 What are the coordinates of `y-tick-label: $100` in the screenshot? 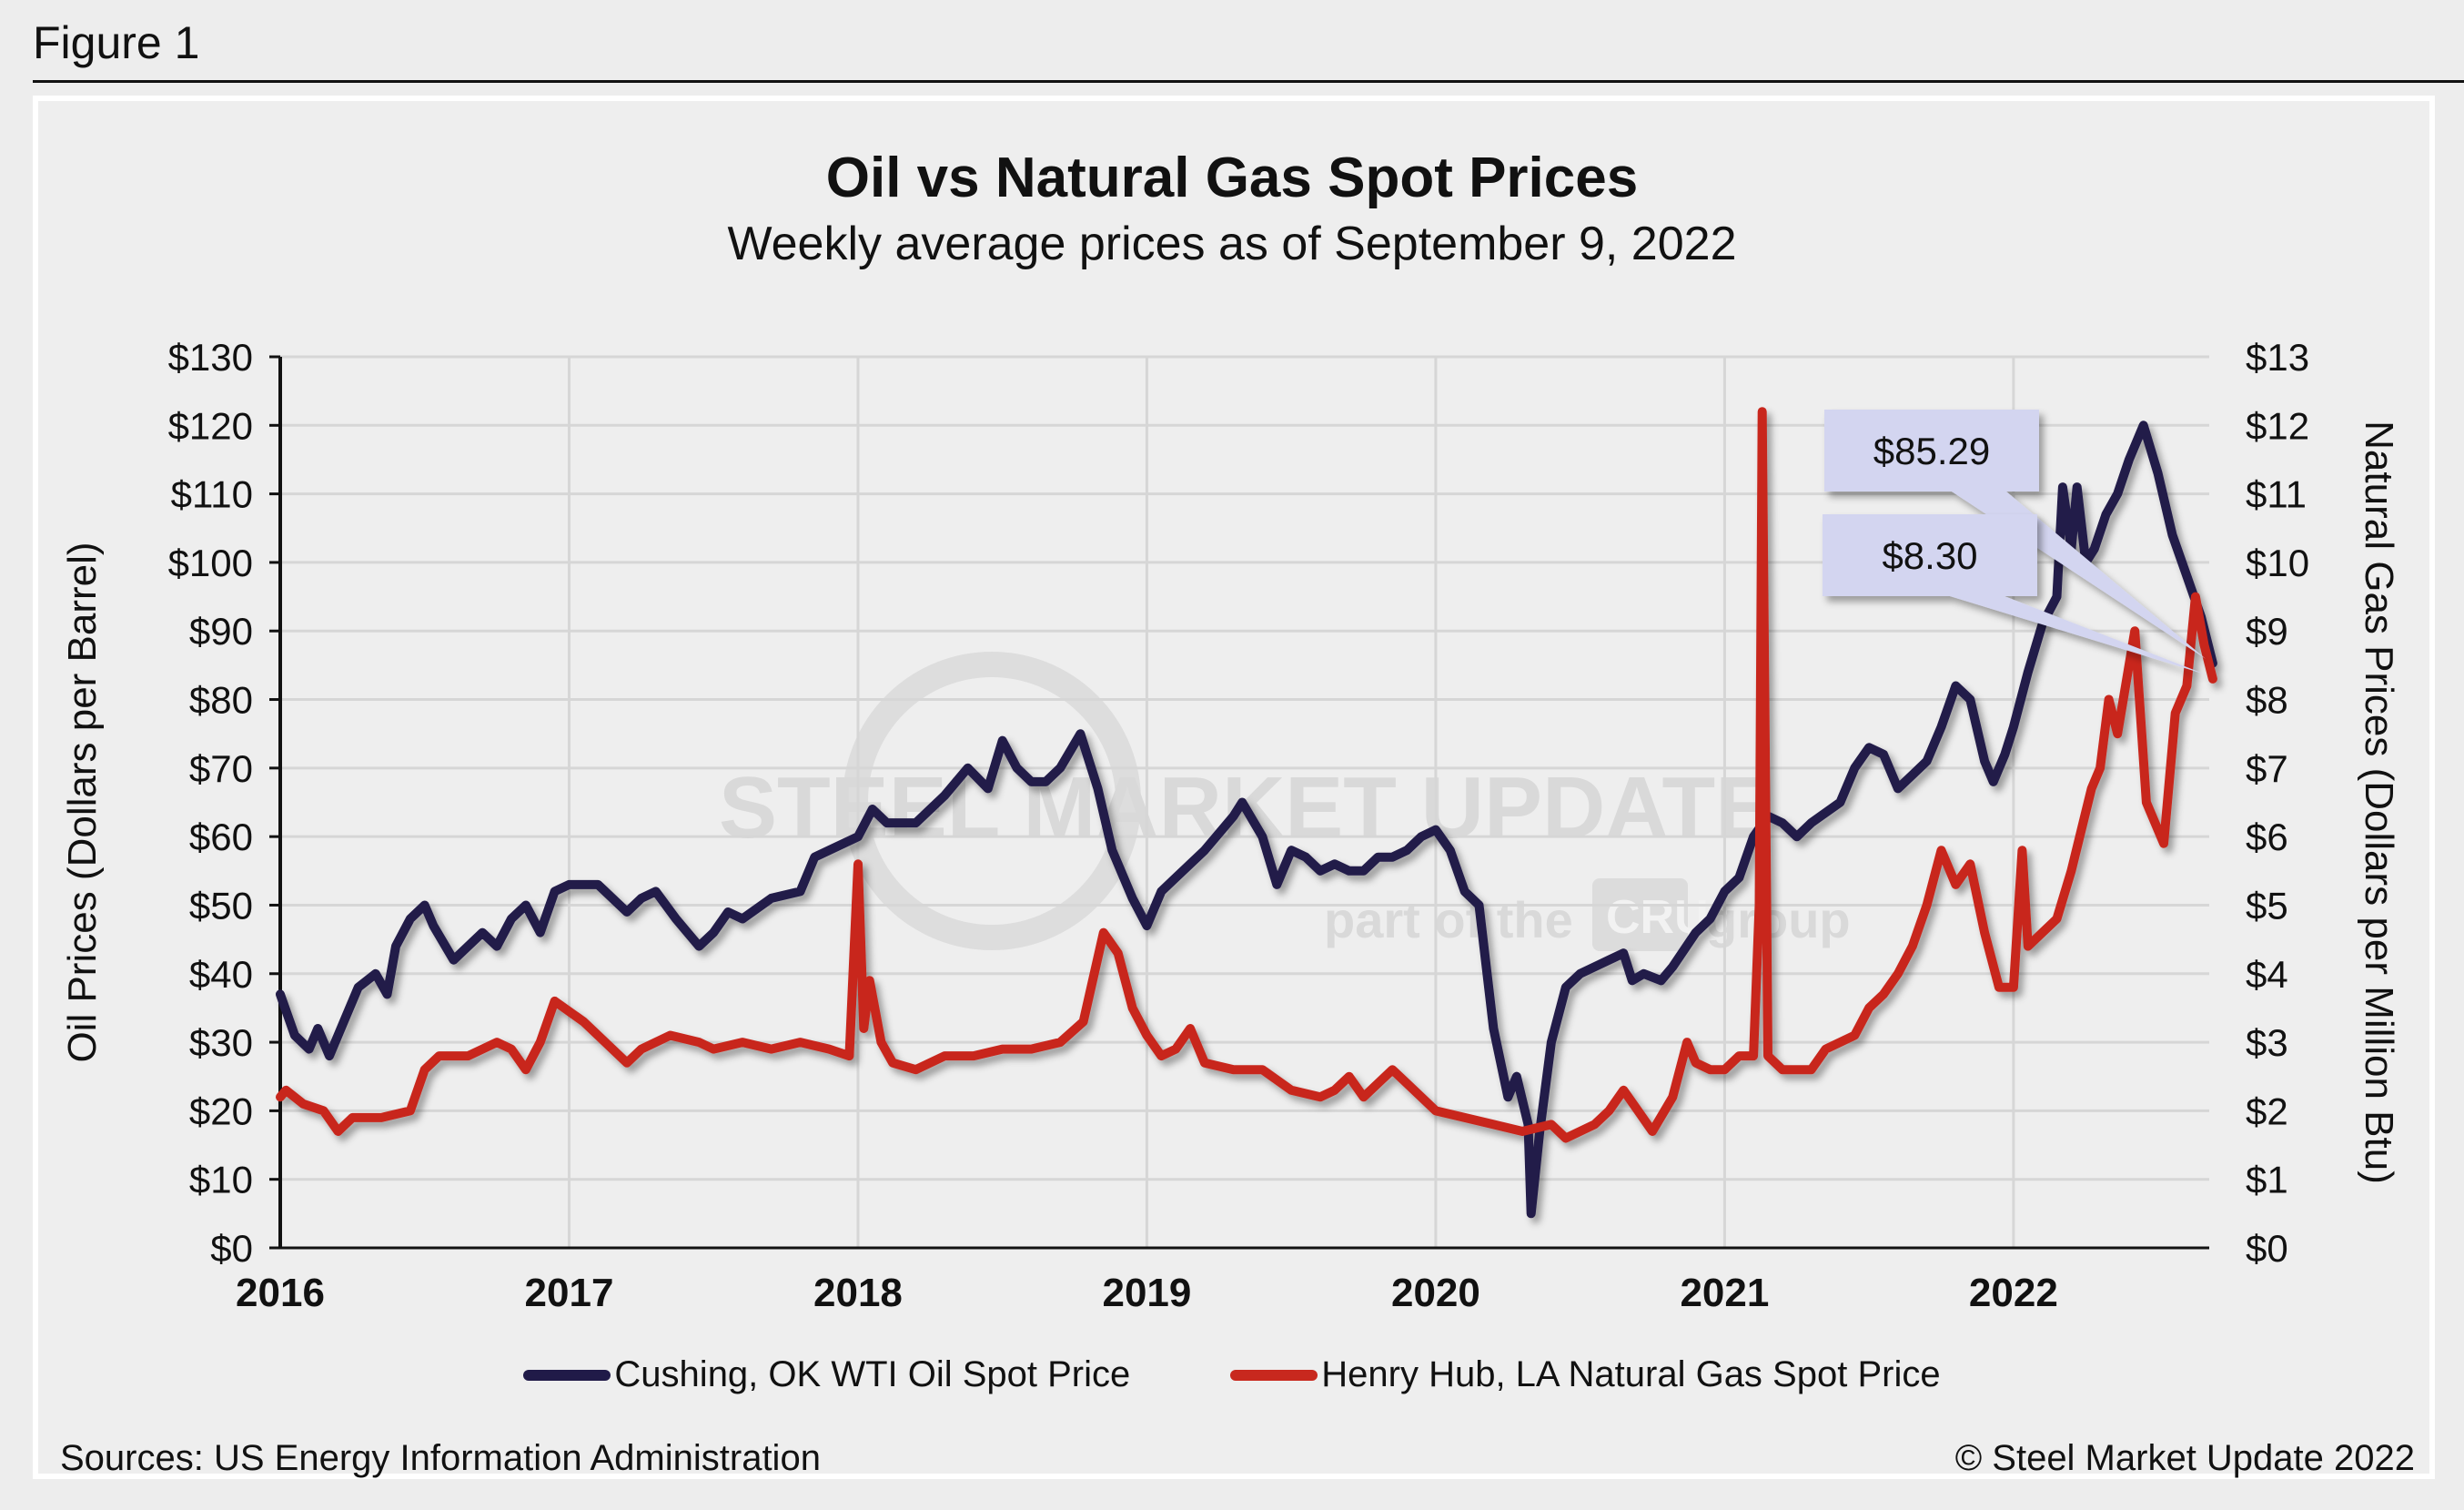 It's located at (210, 563).